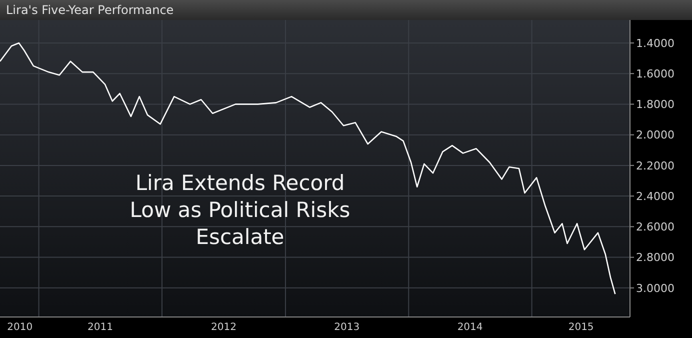 This screenshot has width=692, height=338. I want to click on y-tick-label: 3.0000, so click(655, 288).